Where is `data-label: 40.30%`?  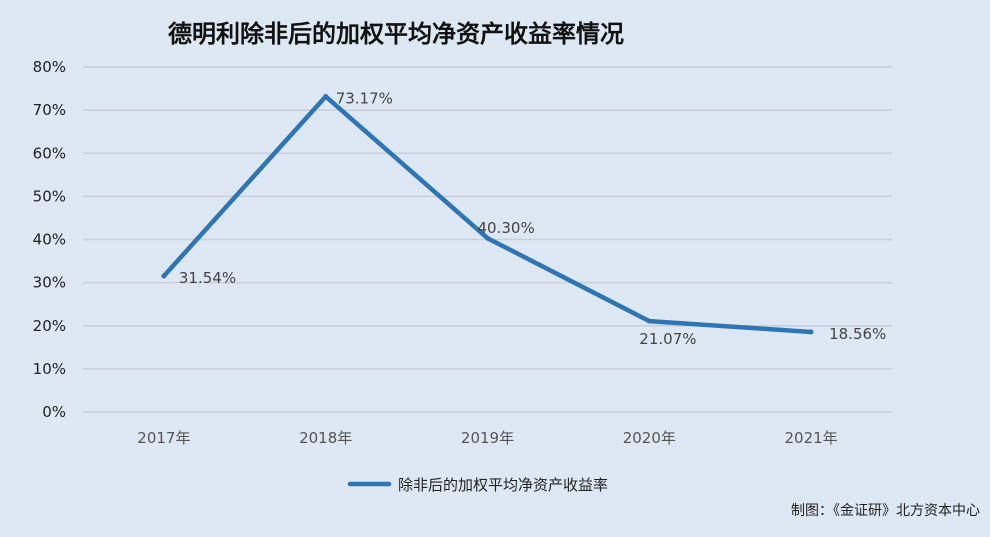 data-label: 40.30% is located at coordinates (506, 228).